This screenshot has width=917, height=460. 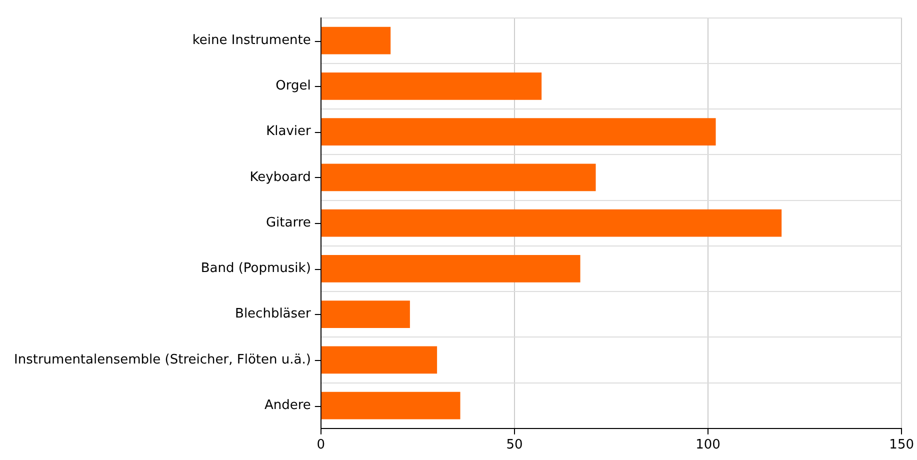 I want to click on x-tick-label: 0, so click(x=321, y=445).